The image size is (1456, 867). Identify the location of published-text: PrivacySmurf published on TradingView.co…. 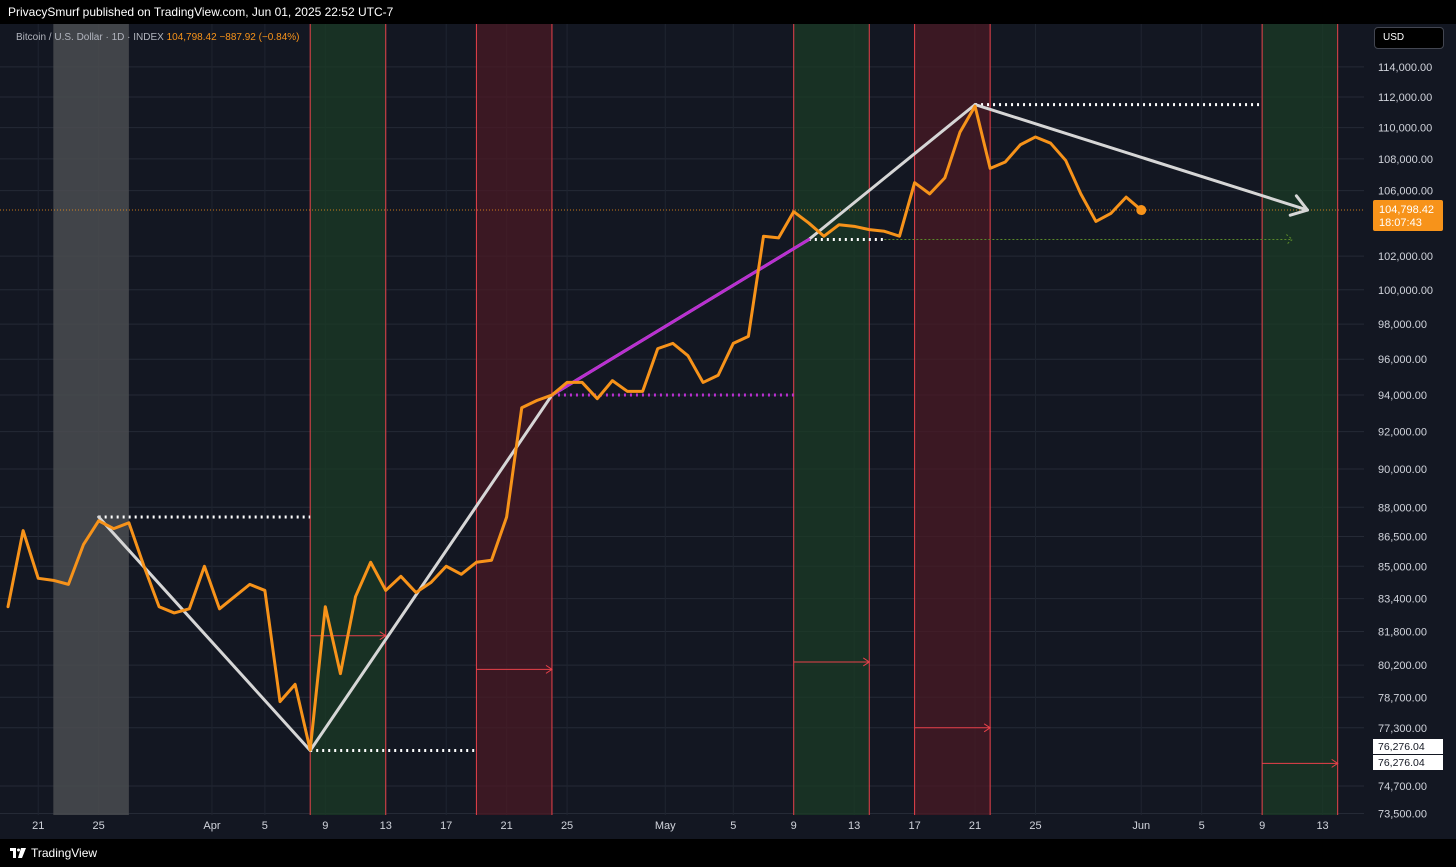
(201, 12).